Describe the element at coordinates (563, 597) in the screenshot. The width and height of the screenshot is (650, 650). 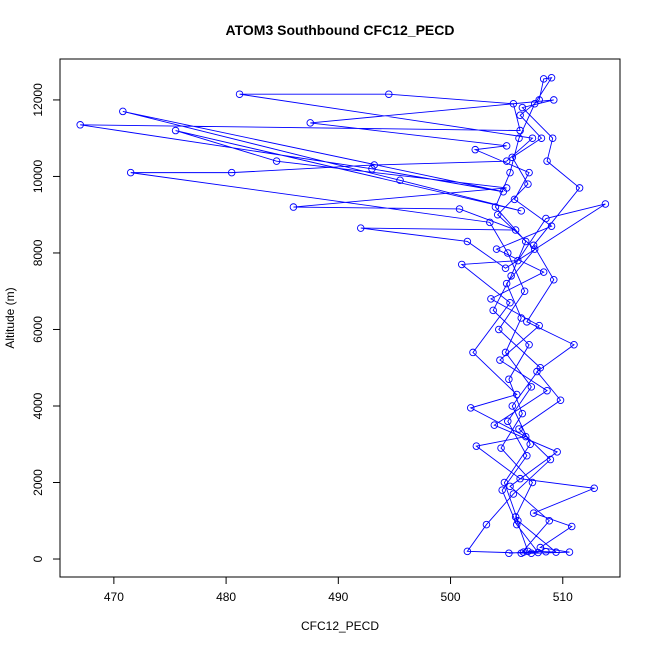
I see `x-tick-label: 510` at that location.